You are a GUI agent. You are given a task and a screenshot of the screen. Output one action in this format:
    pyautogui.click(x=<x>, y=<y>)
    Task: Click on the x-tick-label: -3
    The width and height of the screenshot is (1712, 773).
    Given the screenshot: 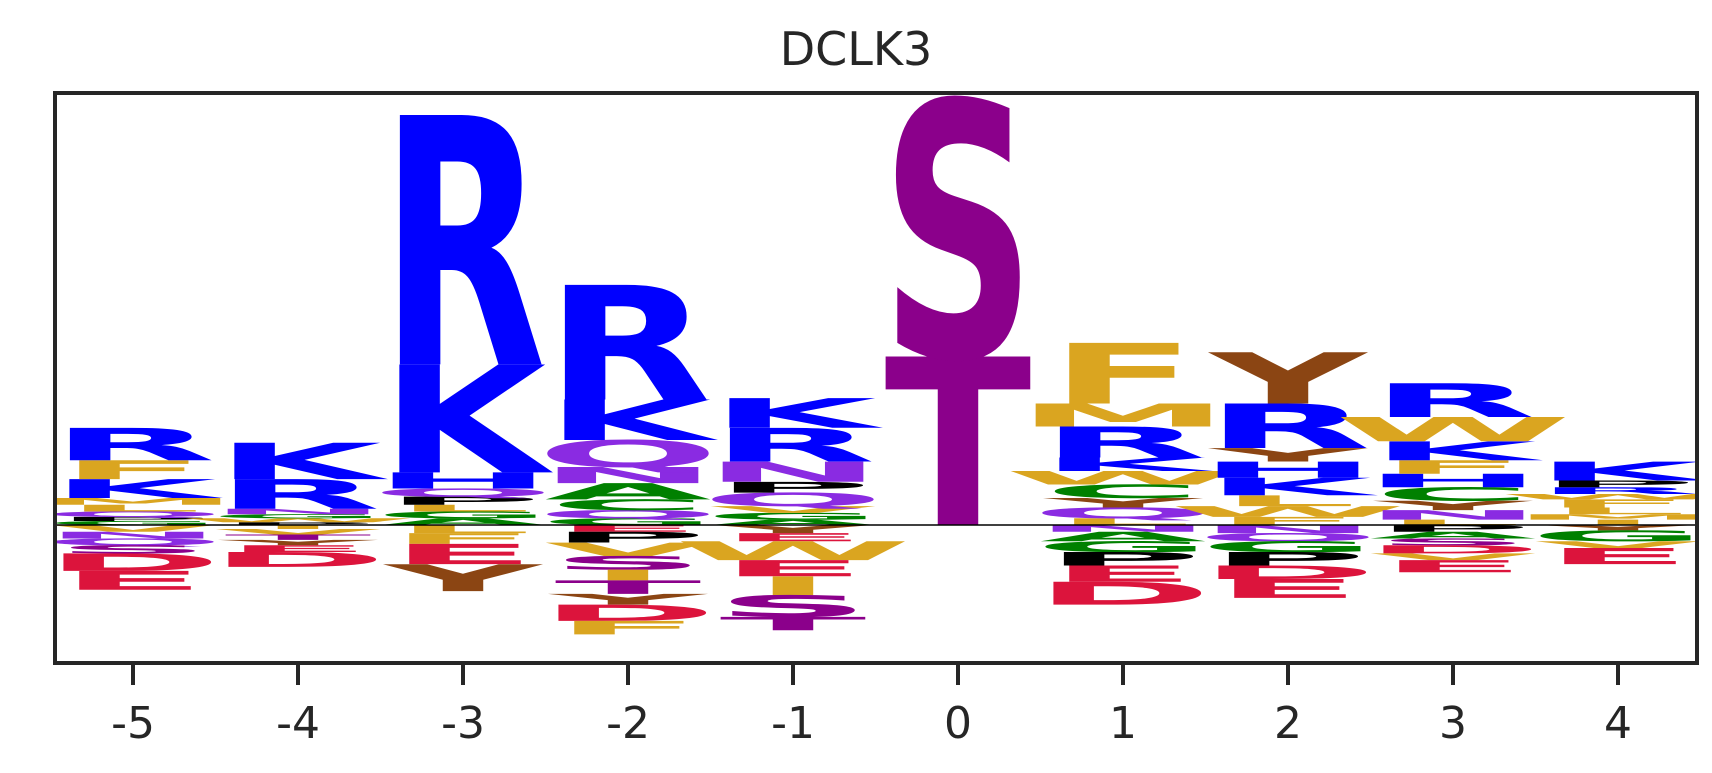 What is the action you would take?
    pyautogui.click(x=463, y=723)
    